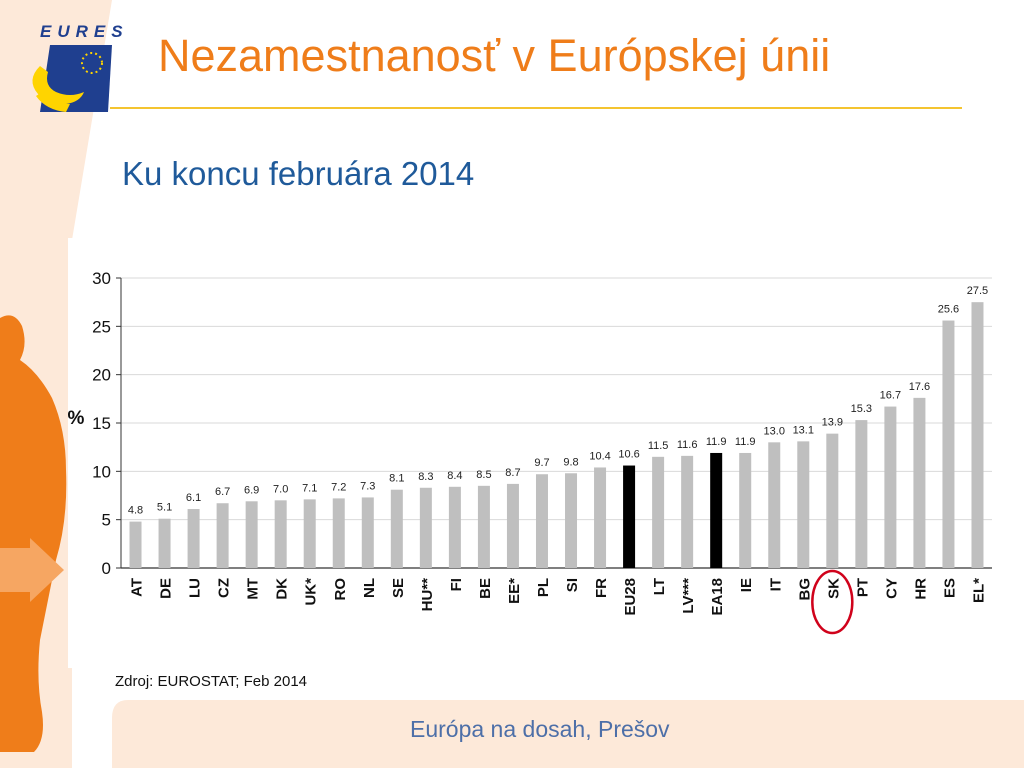 The image size is (1024, 768). What do you see at coordinates (949, 588) in the screenshot?
I see `x-tick-label: ES` at bounding box center [949, 588].